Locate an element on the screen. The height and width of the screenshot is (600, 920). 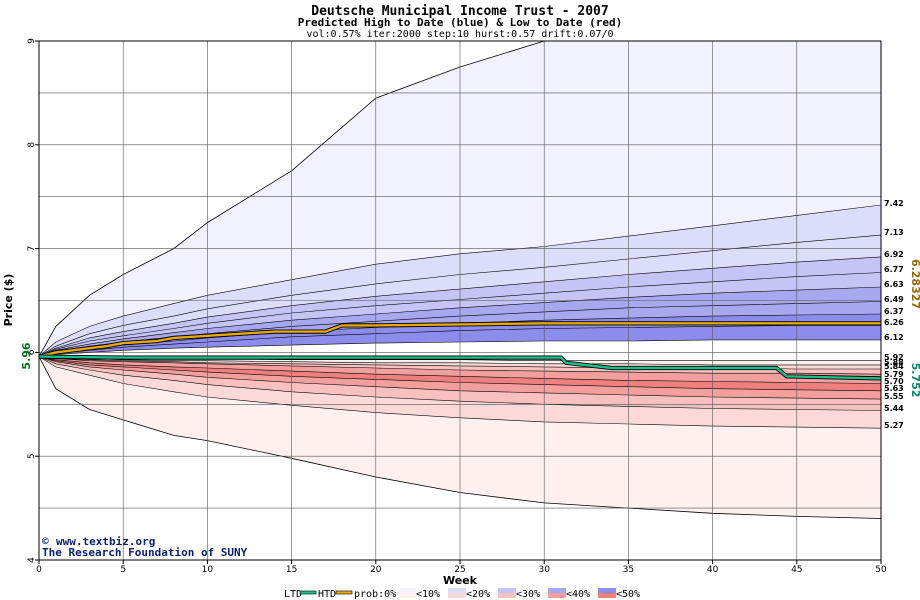
right-label: 6.92 is located at coordinates (894, 254).